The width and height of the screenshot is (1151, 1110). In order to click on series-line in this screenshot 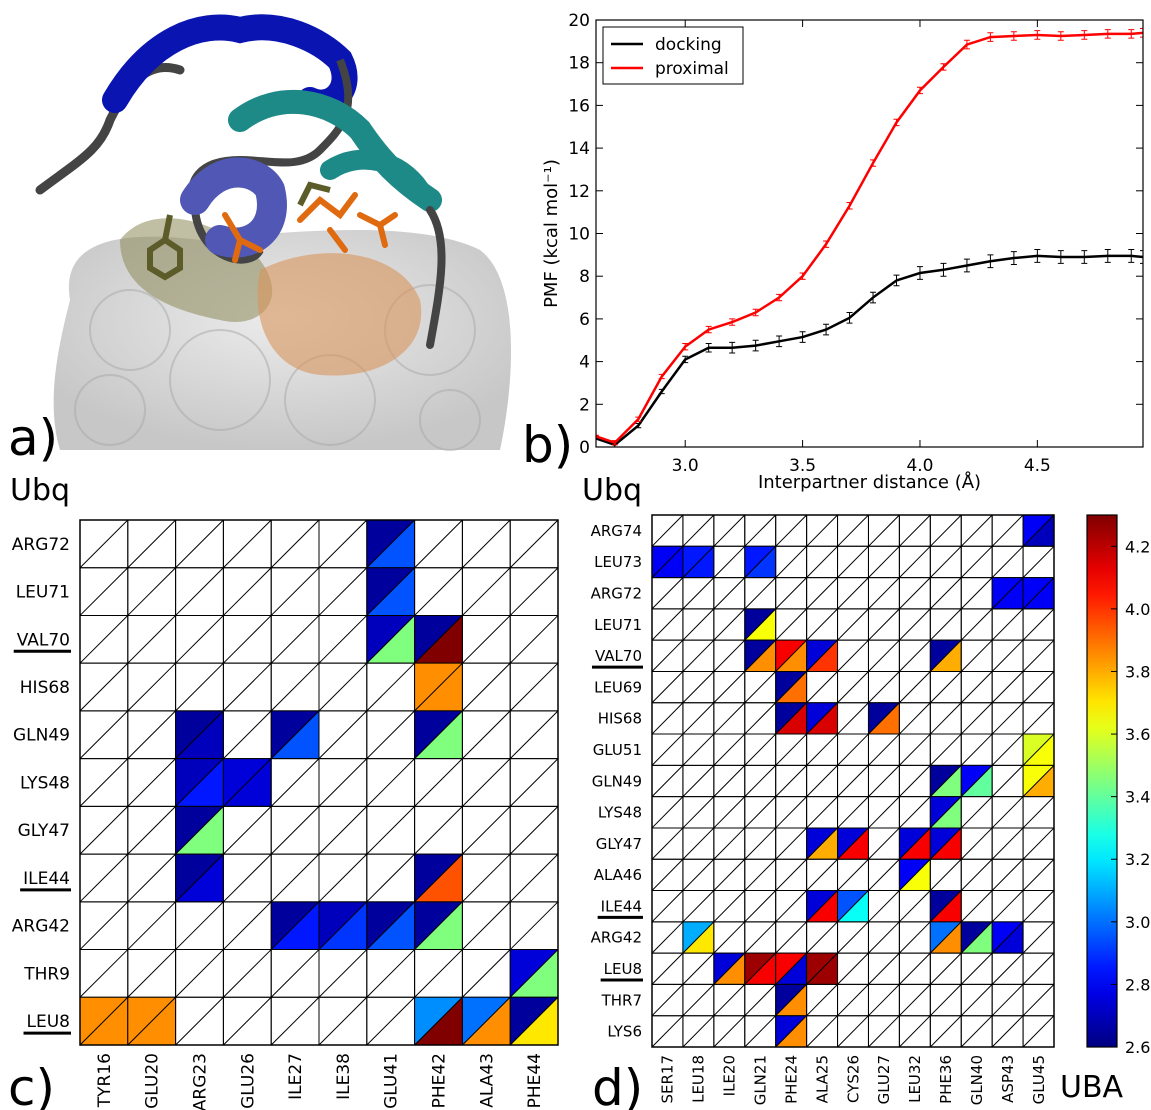, I will do `click(869, 350)`.